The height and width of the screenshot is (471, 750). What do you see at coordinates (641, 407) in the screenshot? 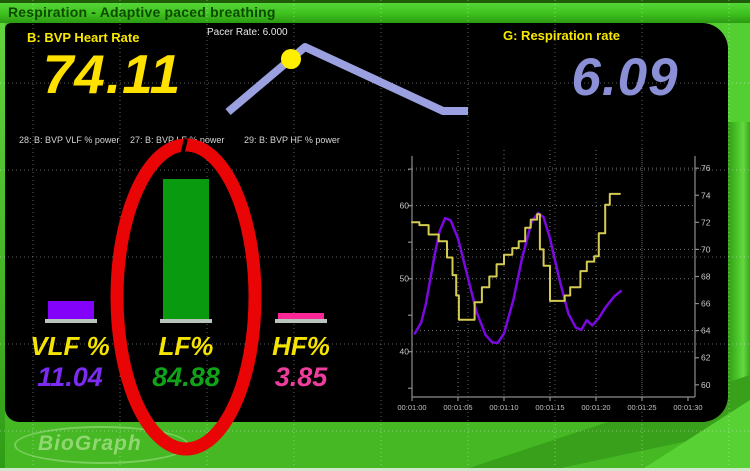
I see `svg-text: 00:01:25` at bounding box center [641, 407].